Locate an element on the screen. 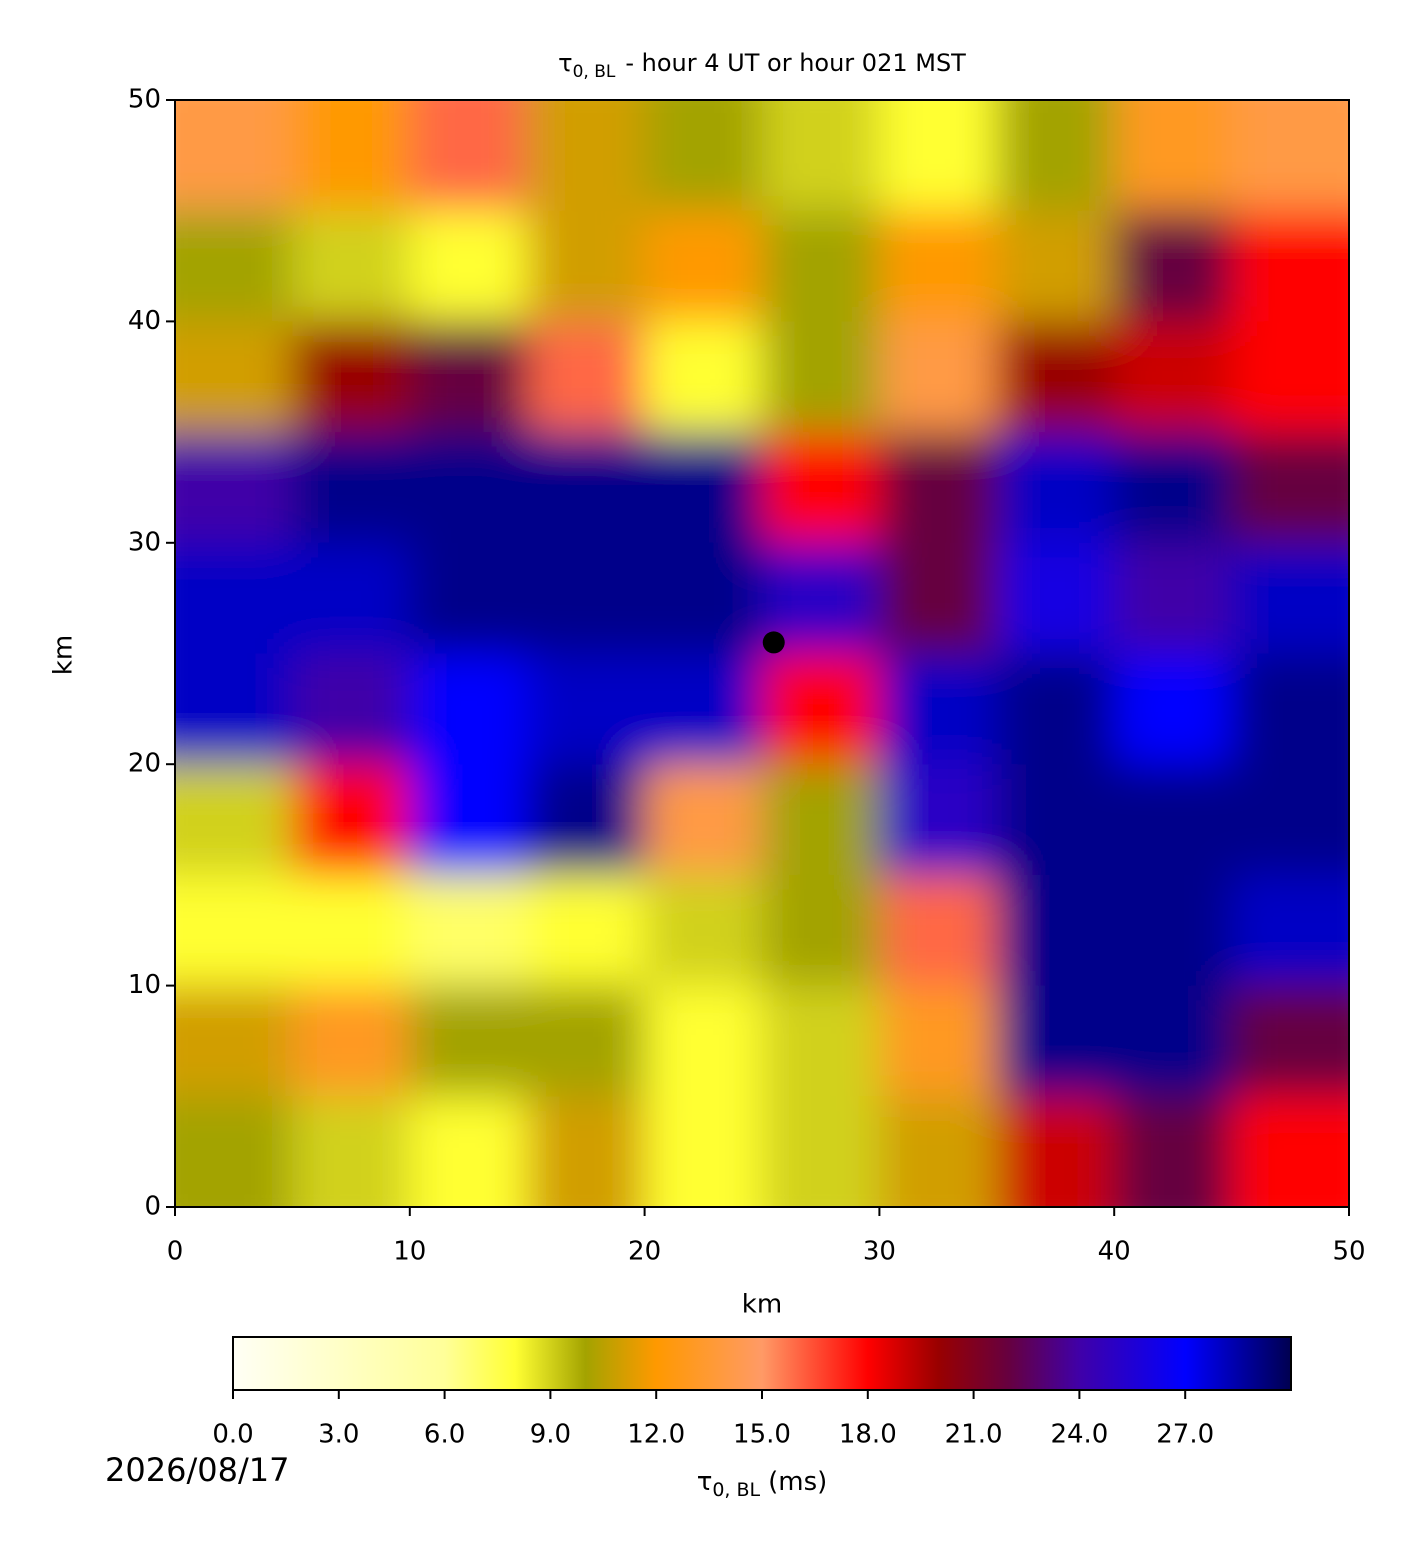  colorbar-tick-label: 18.0 is located at coordinates (868, 1435).